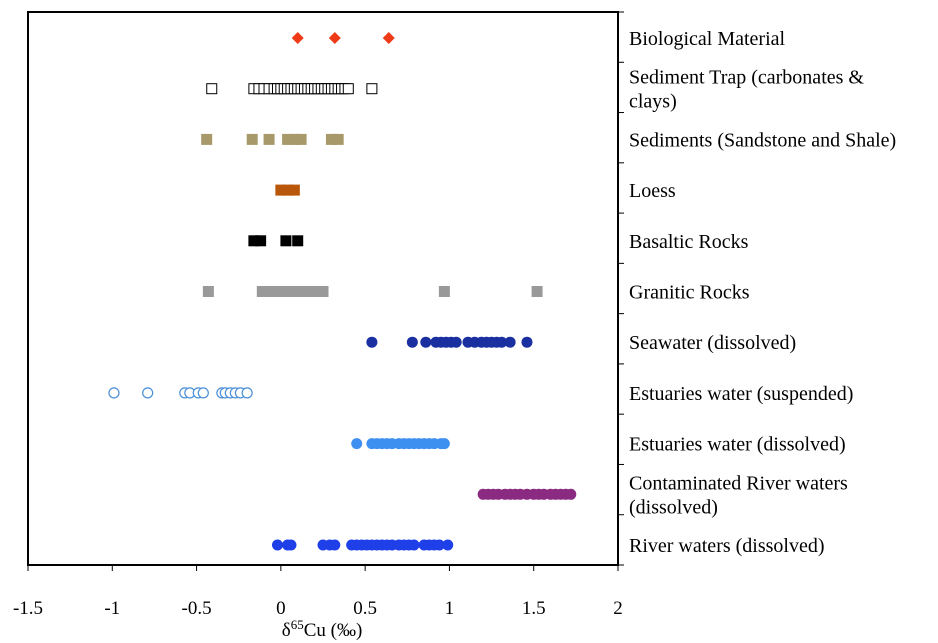 The image size is (938, 643). What do you see at coordinates (653, 102) in the screenshot?
I see `category-label: clays)` at bounding box center [653, 102].